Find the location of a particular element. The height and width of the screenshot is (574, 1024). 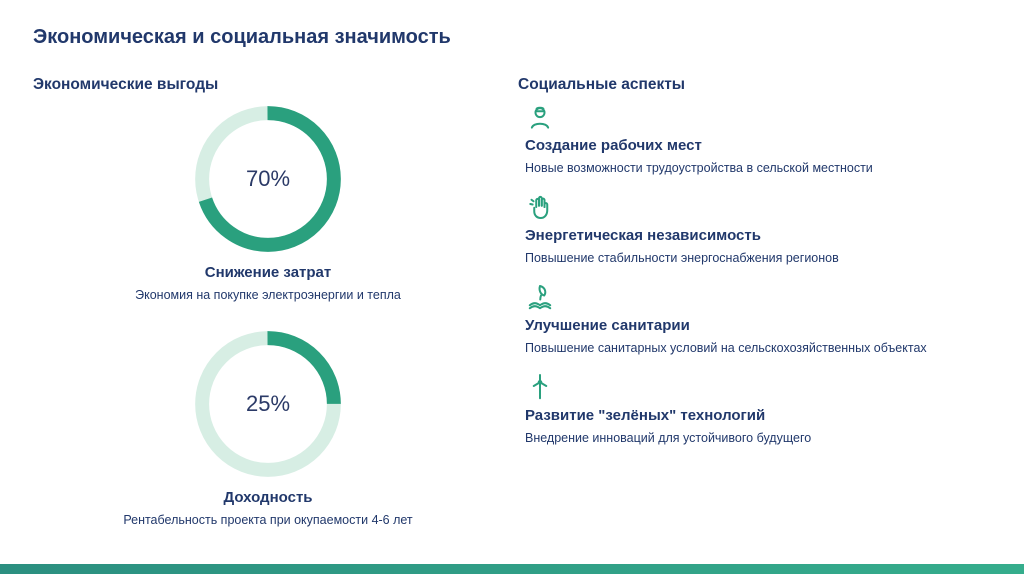

page-title: Экономическая и социальная значимость is located at coordinates (242, 37).